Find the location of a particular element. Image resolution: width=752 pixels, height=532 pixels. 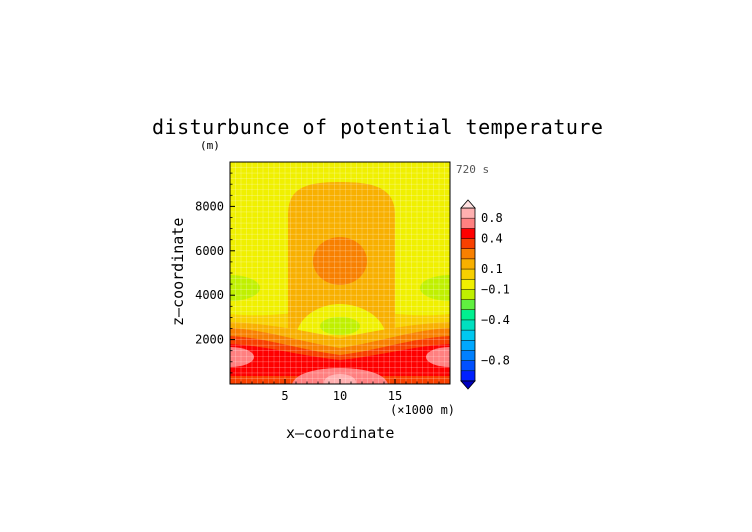

colorbar-extend-bottom is located at coordinates (468, 385).